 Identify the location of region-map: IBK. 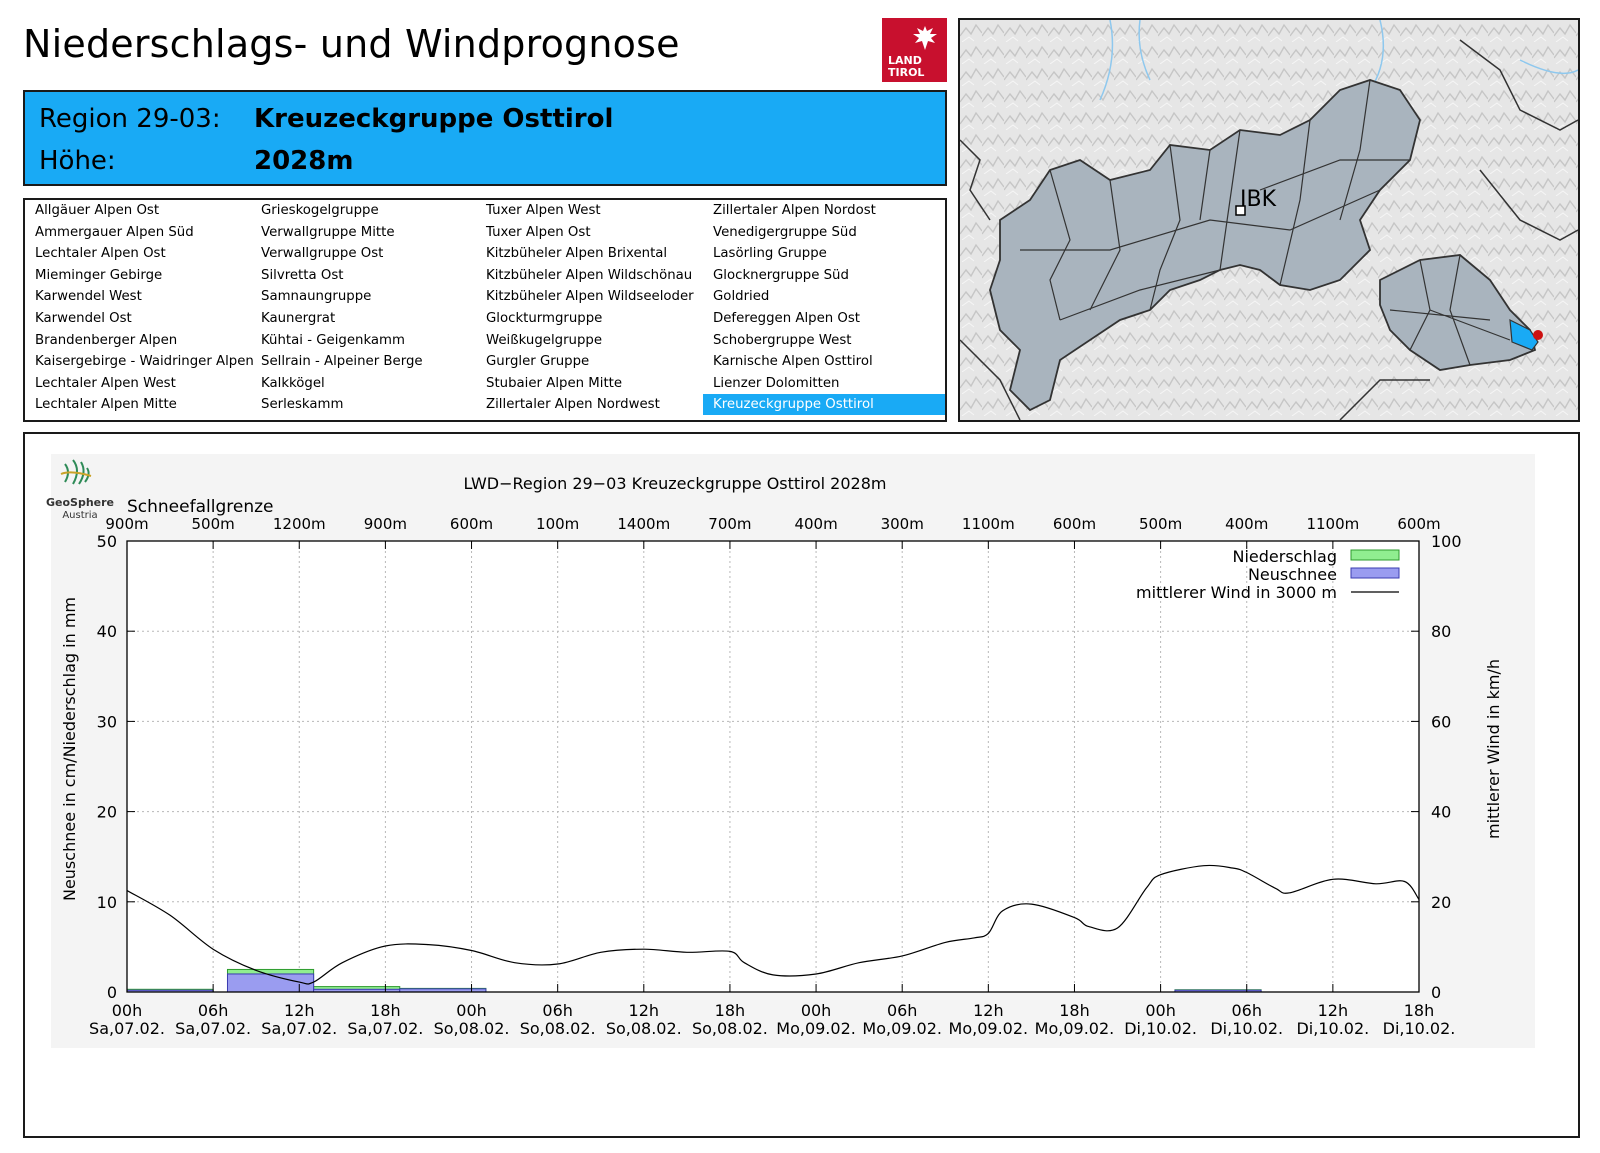
(1269, 220).